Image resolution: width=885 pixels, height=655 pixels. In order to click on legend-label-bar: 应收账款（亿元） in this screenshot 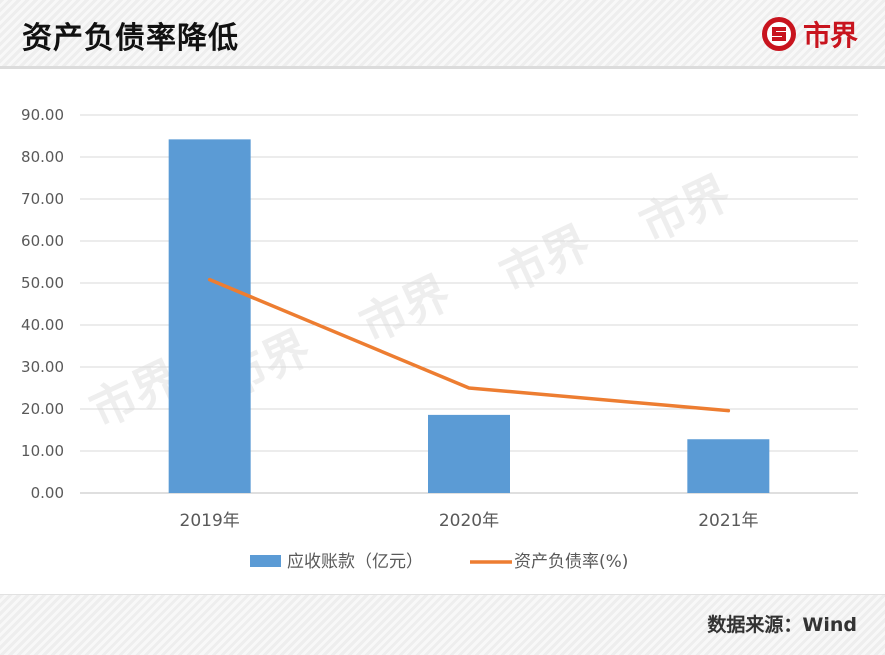, I will do `click(355, 562)`.